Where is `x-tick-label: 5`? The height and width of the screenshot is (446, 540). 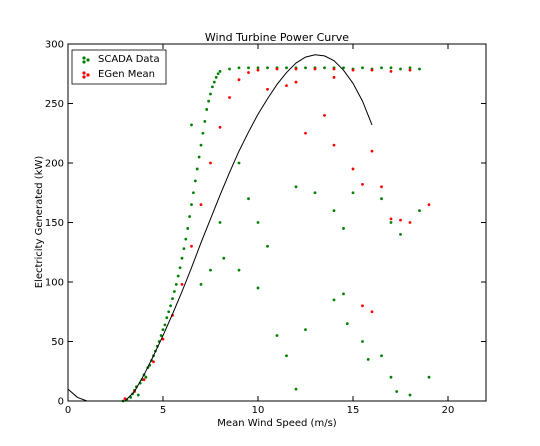 x-tick-label: 5 is located at coordinates (163, 410).